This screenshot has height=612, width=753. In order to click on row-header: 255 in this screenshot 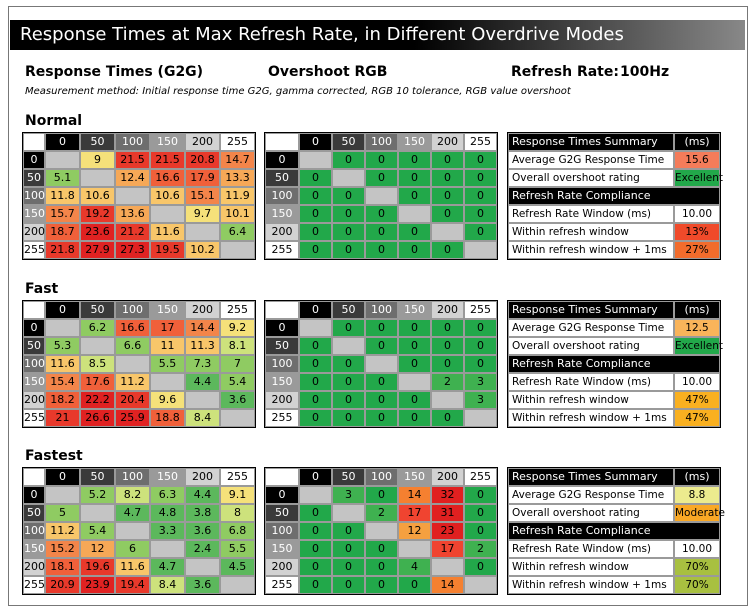, I will do `click(34, 585)`.